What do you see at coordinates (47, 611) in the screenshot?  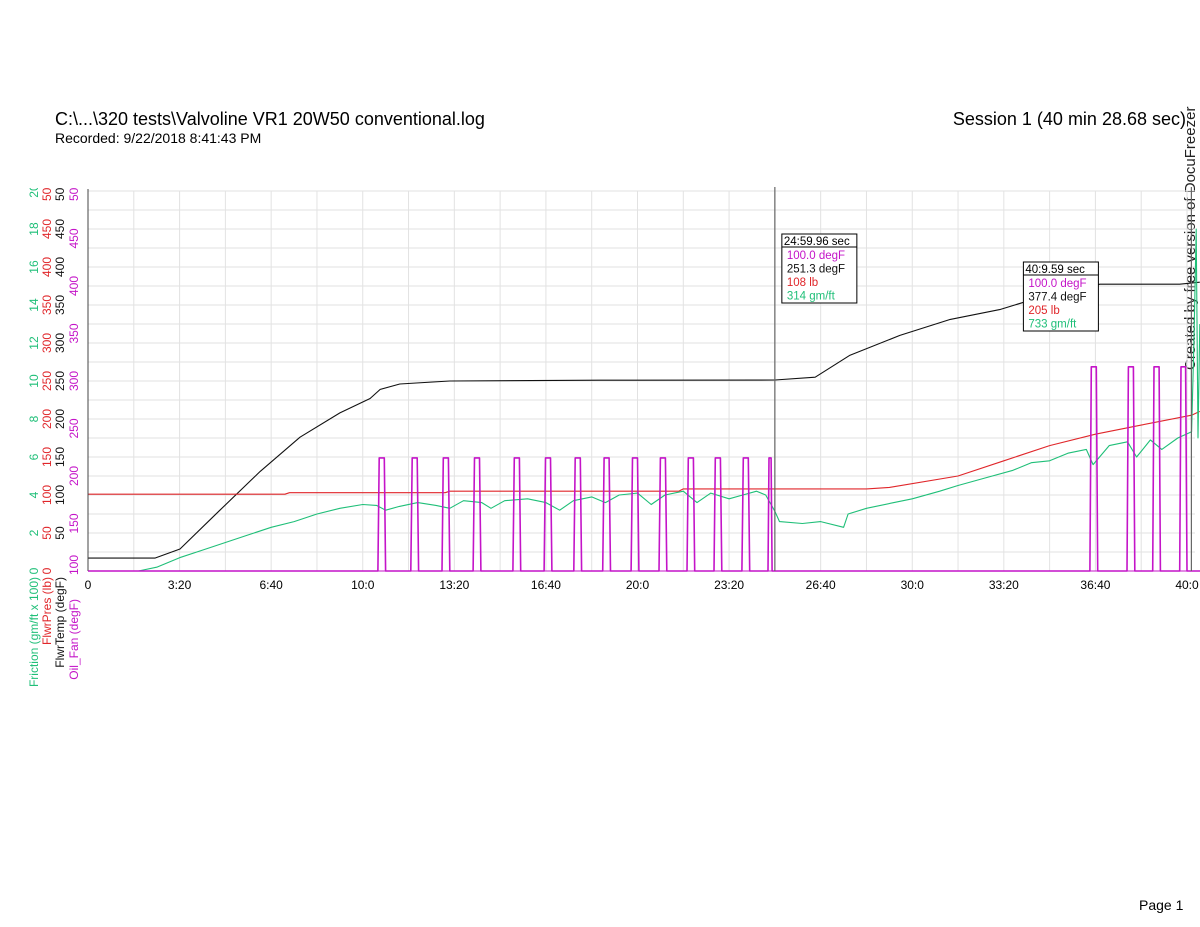 I see `pressure-axis-title: FlwrPres (lb)` at bounding box center [47, 611].